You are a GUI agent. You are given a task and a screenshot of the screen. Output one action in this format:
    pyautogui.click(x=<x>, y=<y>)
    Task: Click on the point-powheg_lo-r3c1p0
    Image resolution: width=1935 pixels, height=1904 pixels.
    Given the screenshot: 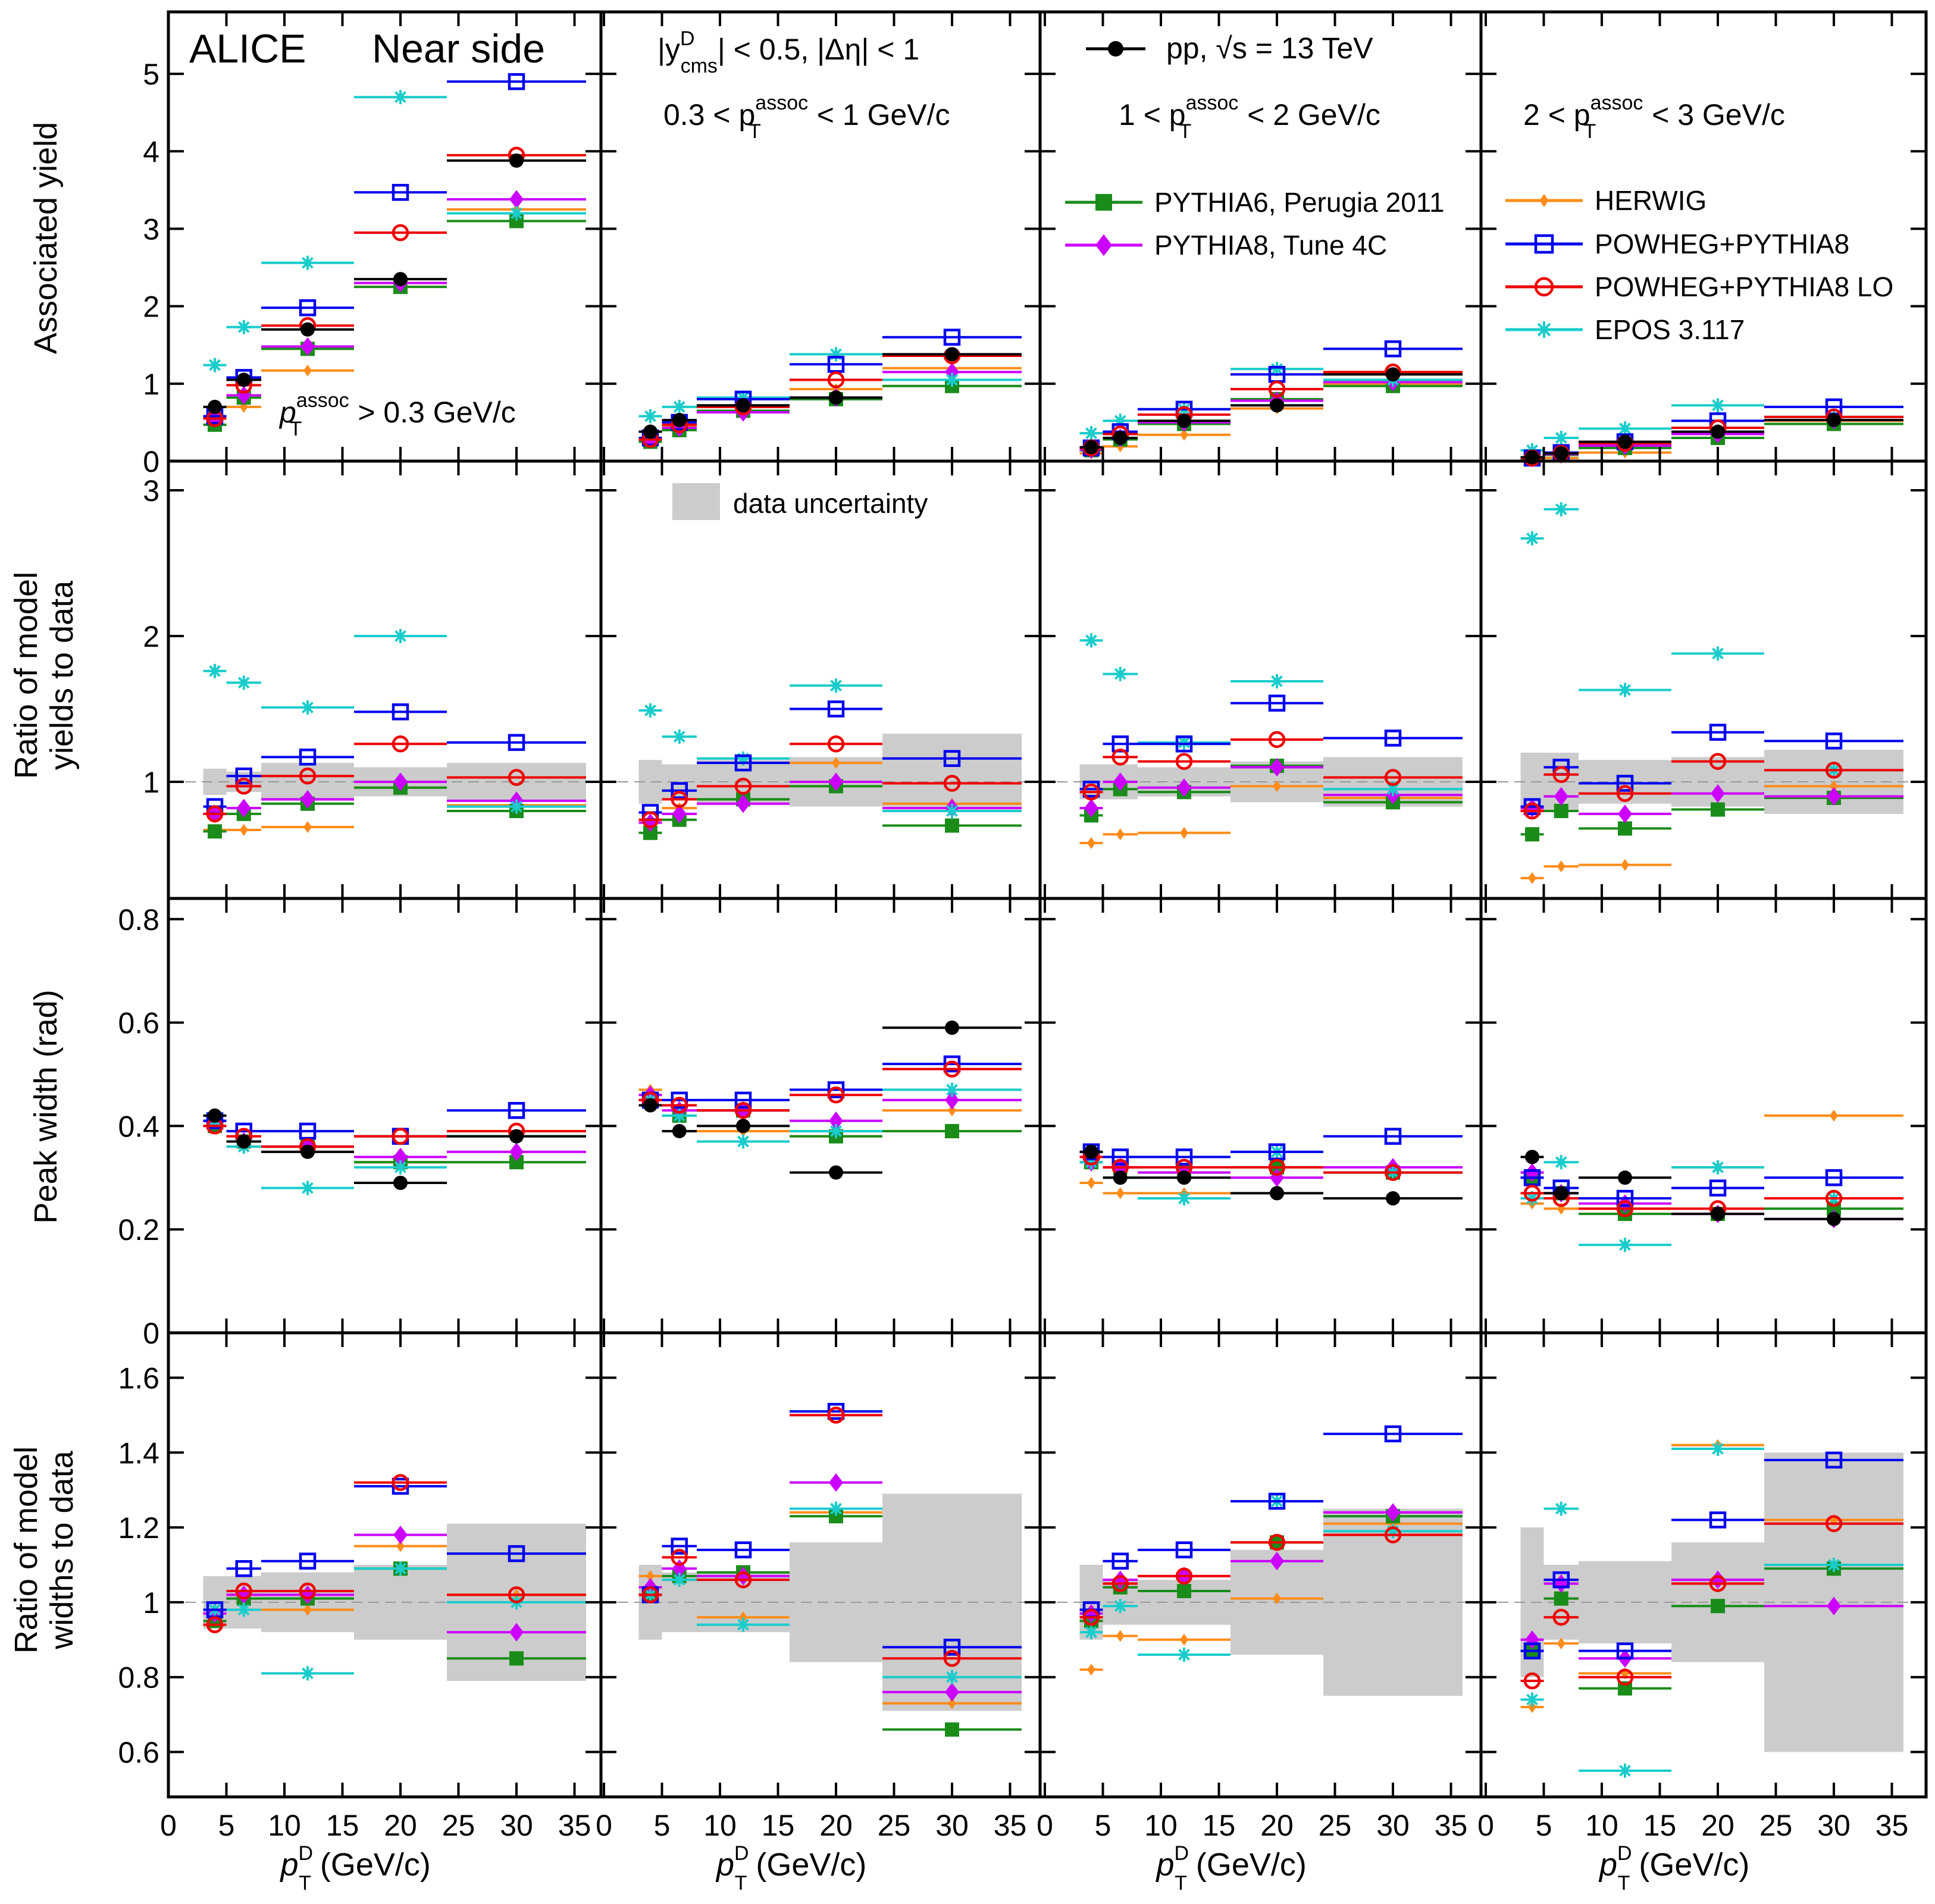 What is the action you would take?
    pyautogui.click(x=650, y=1595)
    